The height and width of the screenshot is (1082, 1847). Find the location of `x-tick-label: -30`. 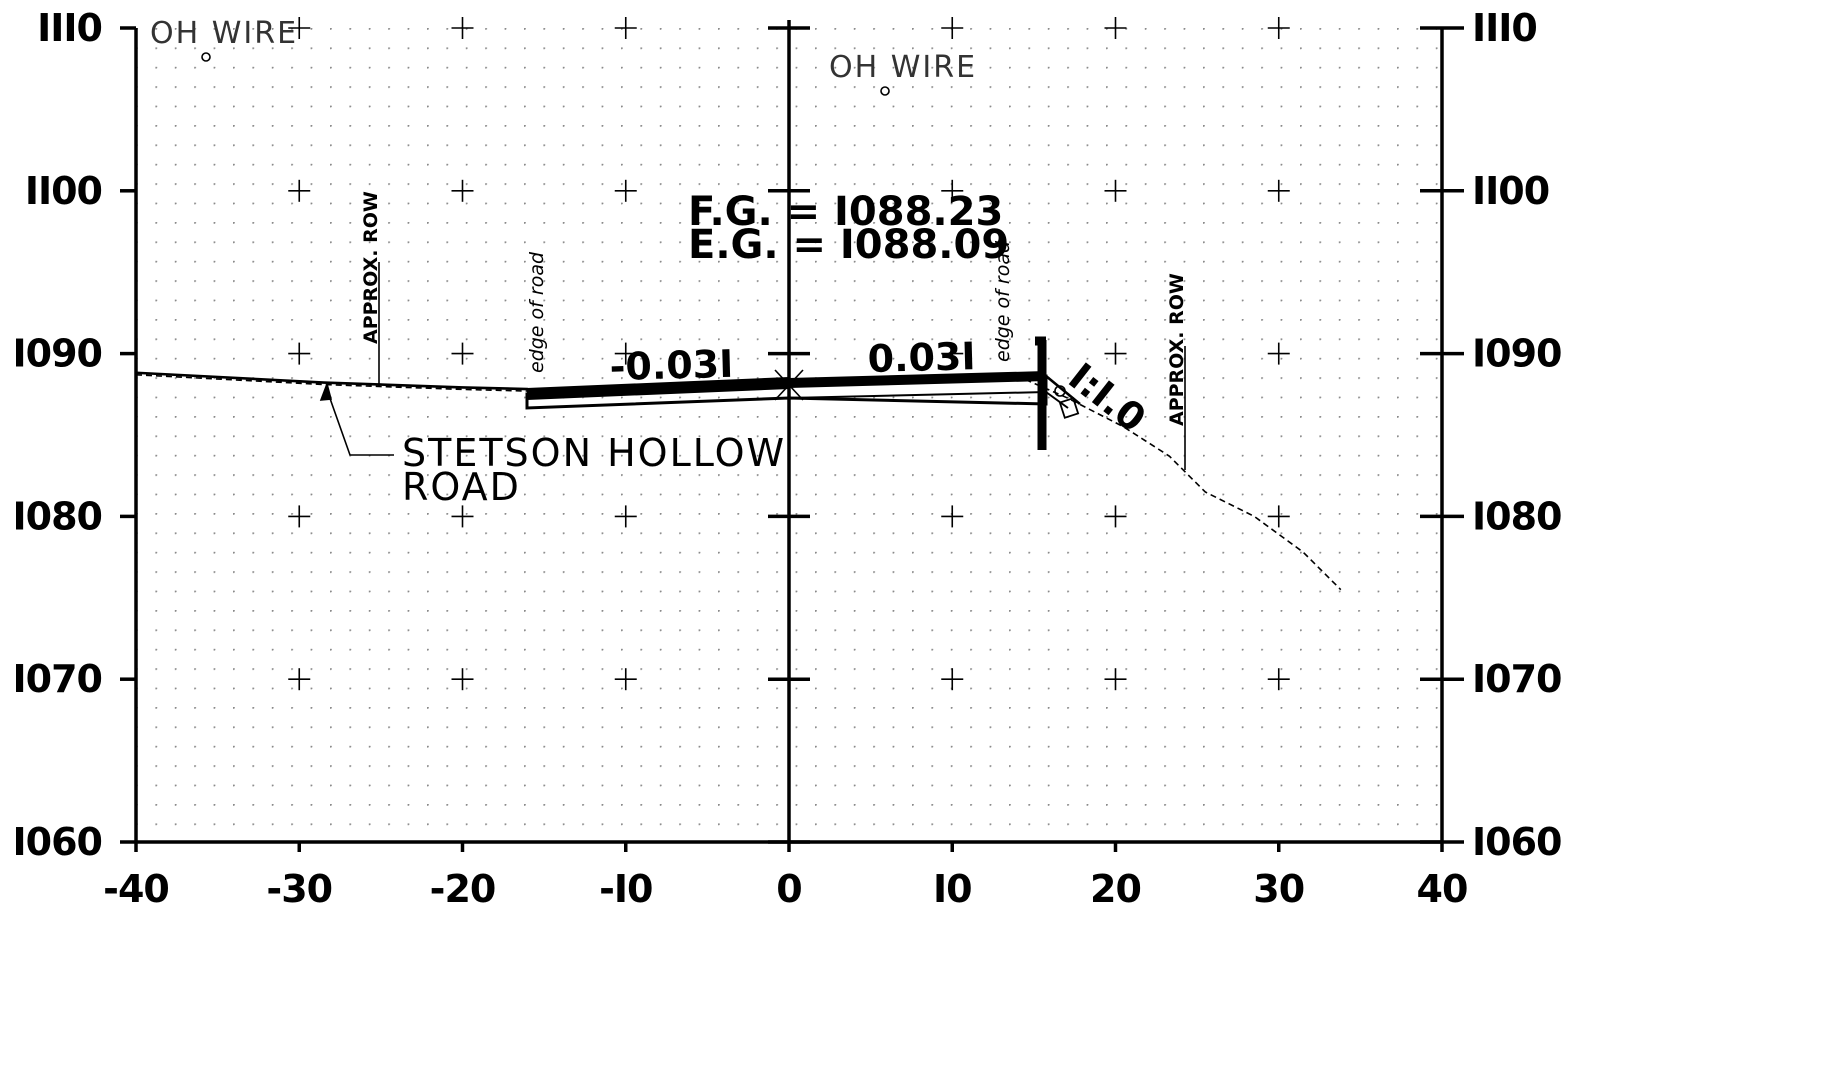

x-tick-label: -30 is located at coordinates (299, 889).